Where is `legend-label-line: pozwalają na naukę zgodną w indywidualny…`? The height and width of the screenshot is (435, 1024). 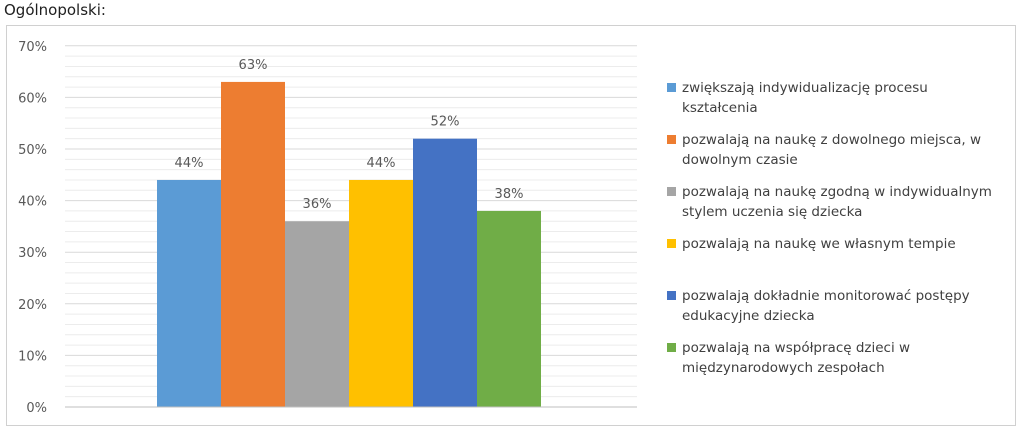
legend-label-line: pozwalają na naukę zgodną w indywidualny… is located at coordinates (837, 192).